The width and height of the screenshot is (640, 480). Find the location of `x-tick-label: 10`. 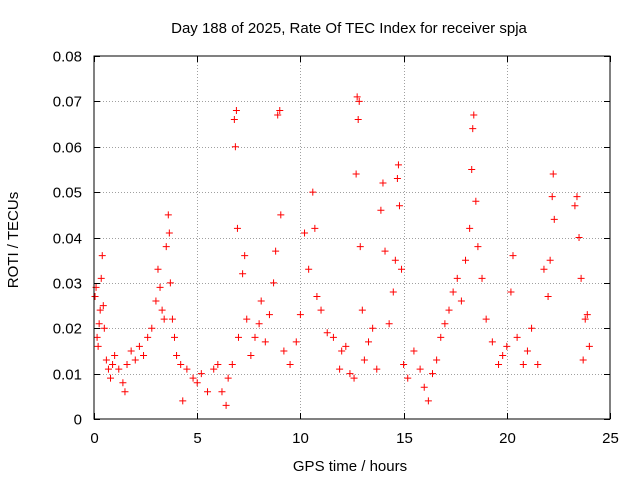

x-tick-label: 10 is located at coordinates (300, 438).